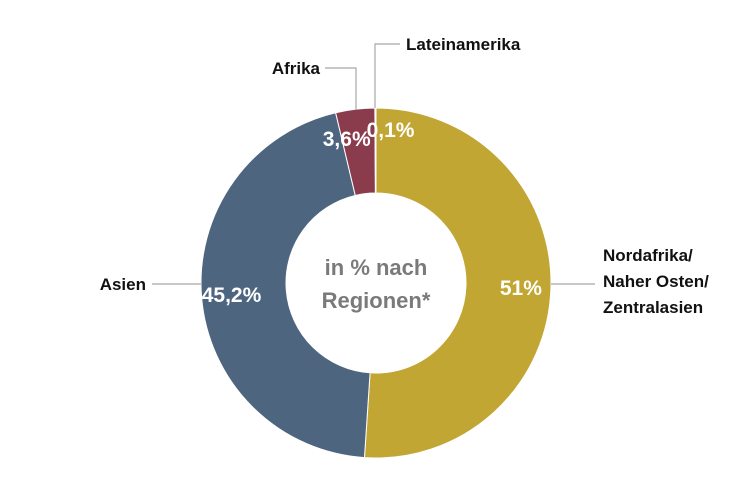 The height and width of the screenshot is (494, 753). What do you see at coordinates (123, 284) in the screenshot?
I see `category-label-asien: Asien` at bounding box center [123, 284].